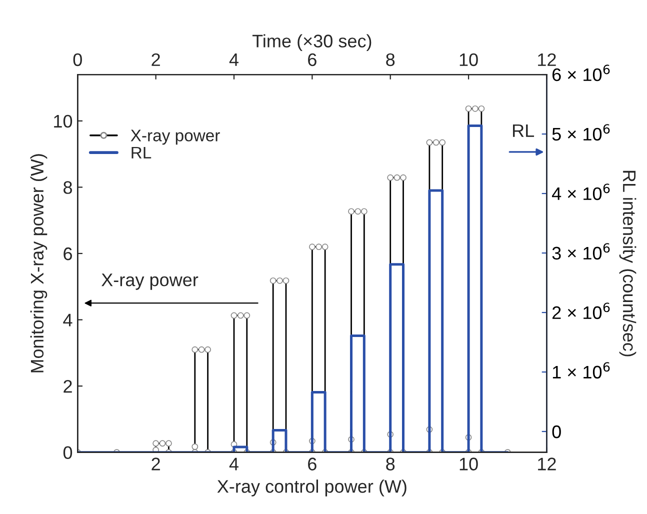 The width and height of the screenshot is (647, 514). I want to click on legend-label: X-ray power, so click(175, 137).